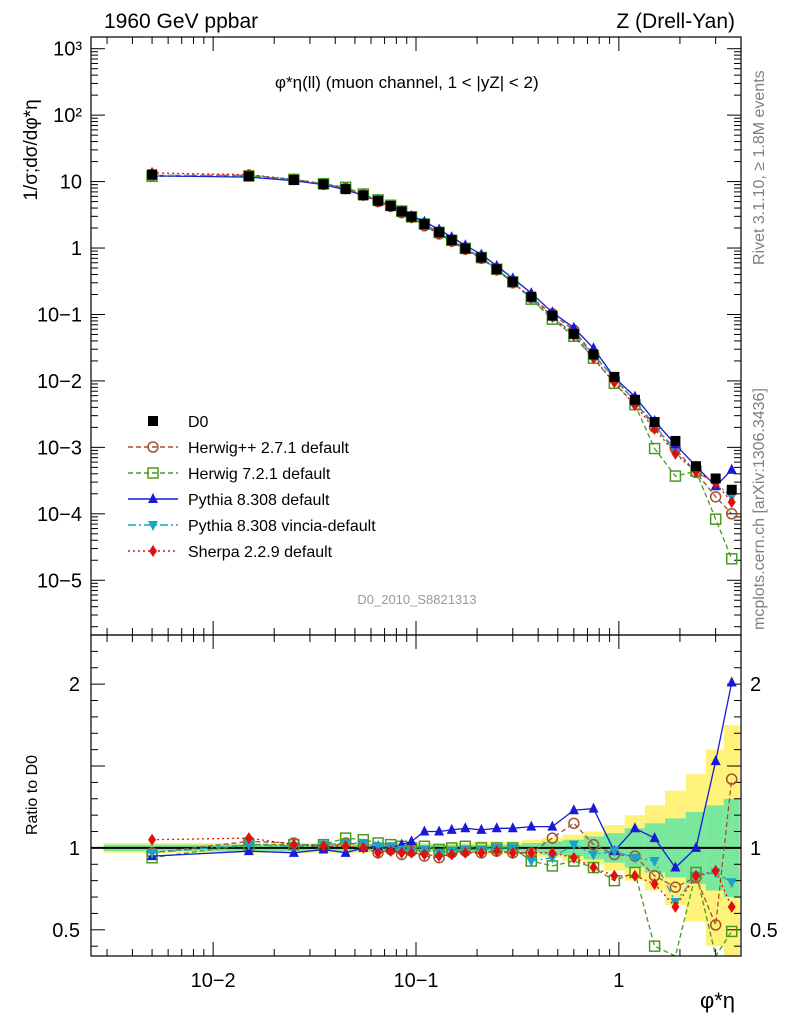 The width and height of the screenshot is (786, 1024). I want to click on analysis-watermark: D0_2010_S8821313, so click(416, 599).